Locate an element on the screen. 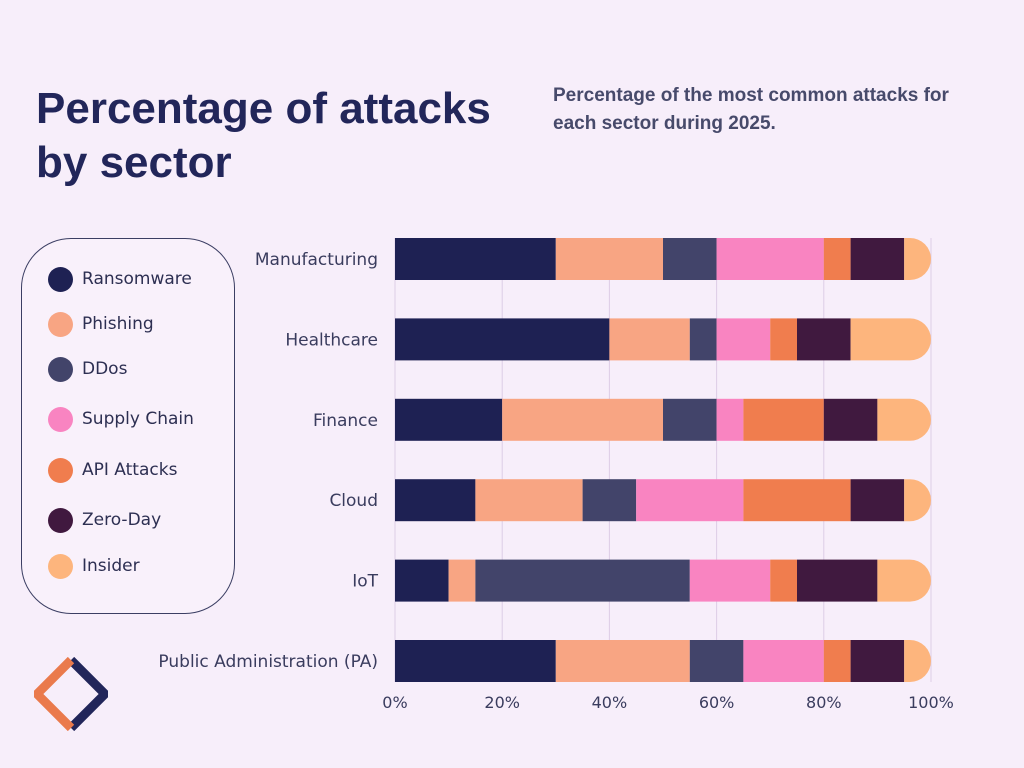 The image size is (1024, 768). legend-item-zero-day: Zero-Day is located at coordinates (104, 520).